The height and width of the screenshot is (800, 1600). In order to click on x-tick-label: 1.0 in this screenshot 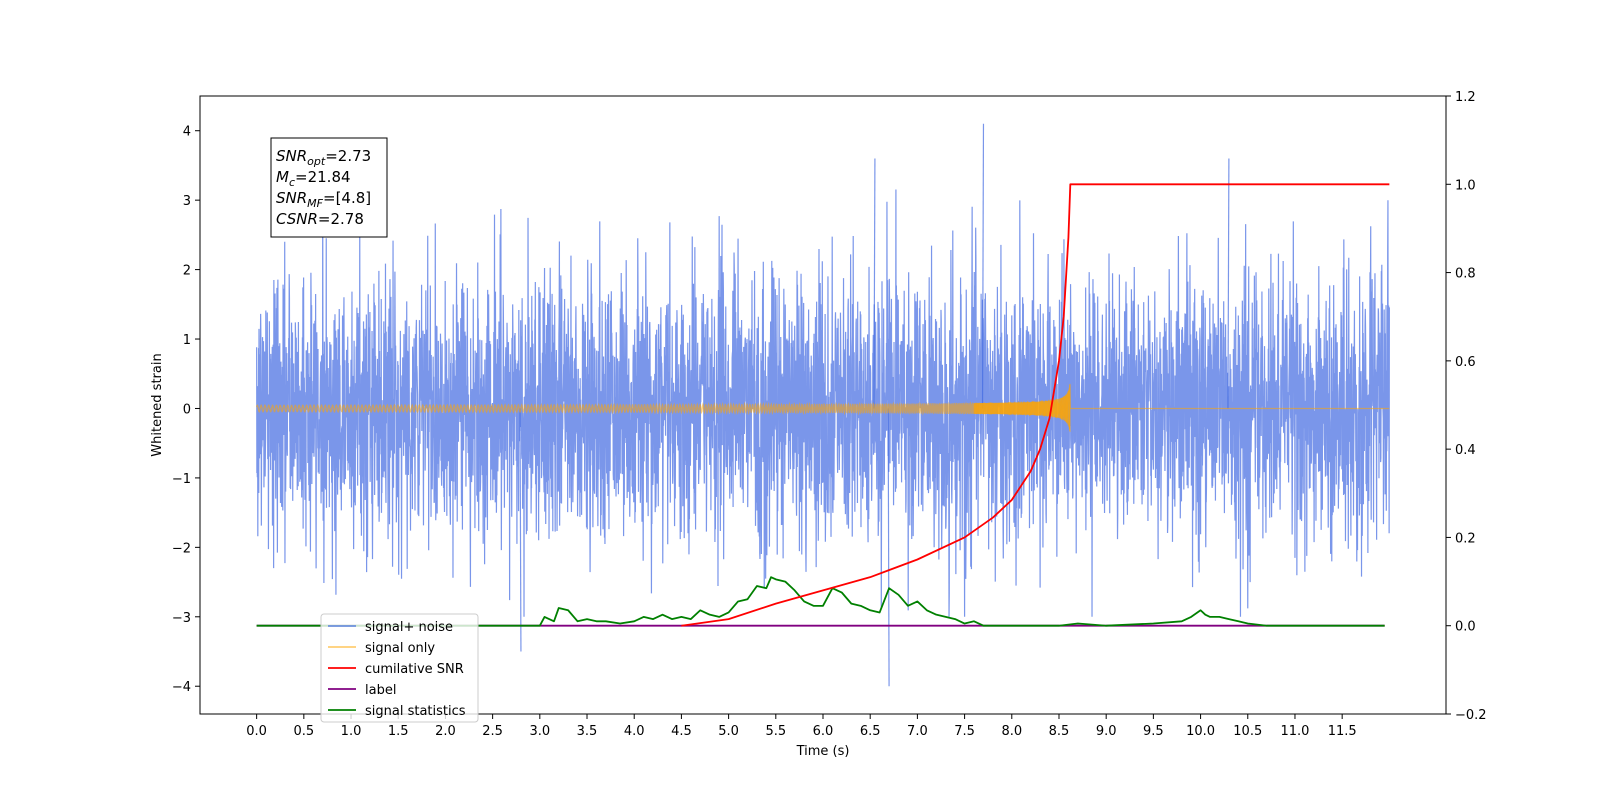, I will do `click(351, 731)`.